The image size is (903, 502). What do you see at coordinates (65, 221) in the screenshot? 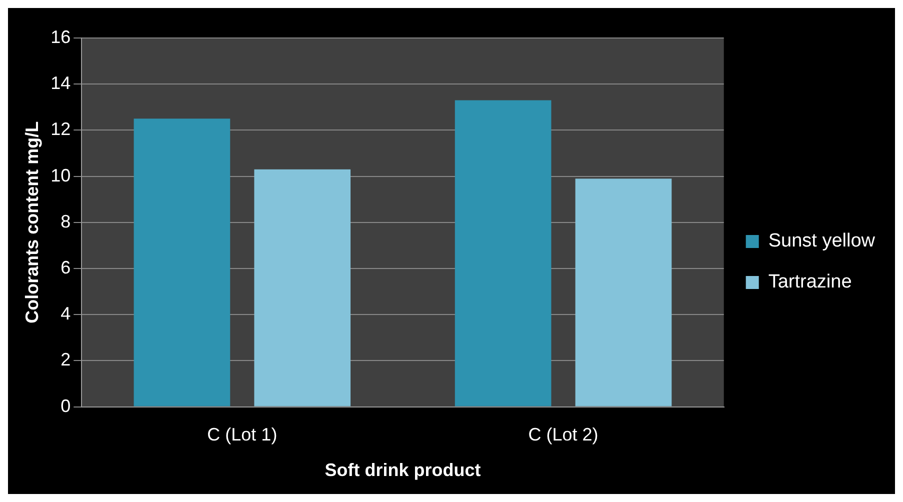
I see `y-tick-label: 8` at bounding box center [65, 221].